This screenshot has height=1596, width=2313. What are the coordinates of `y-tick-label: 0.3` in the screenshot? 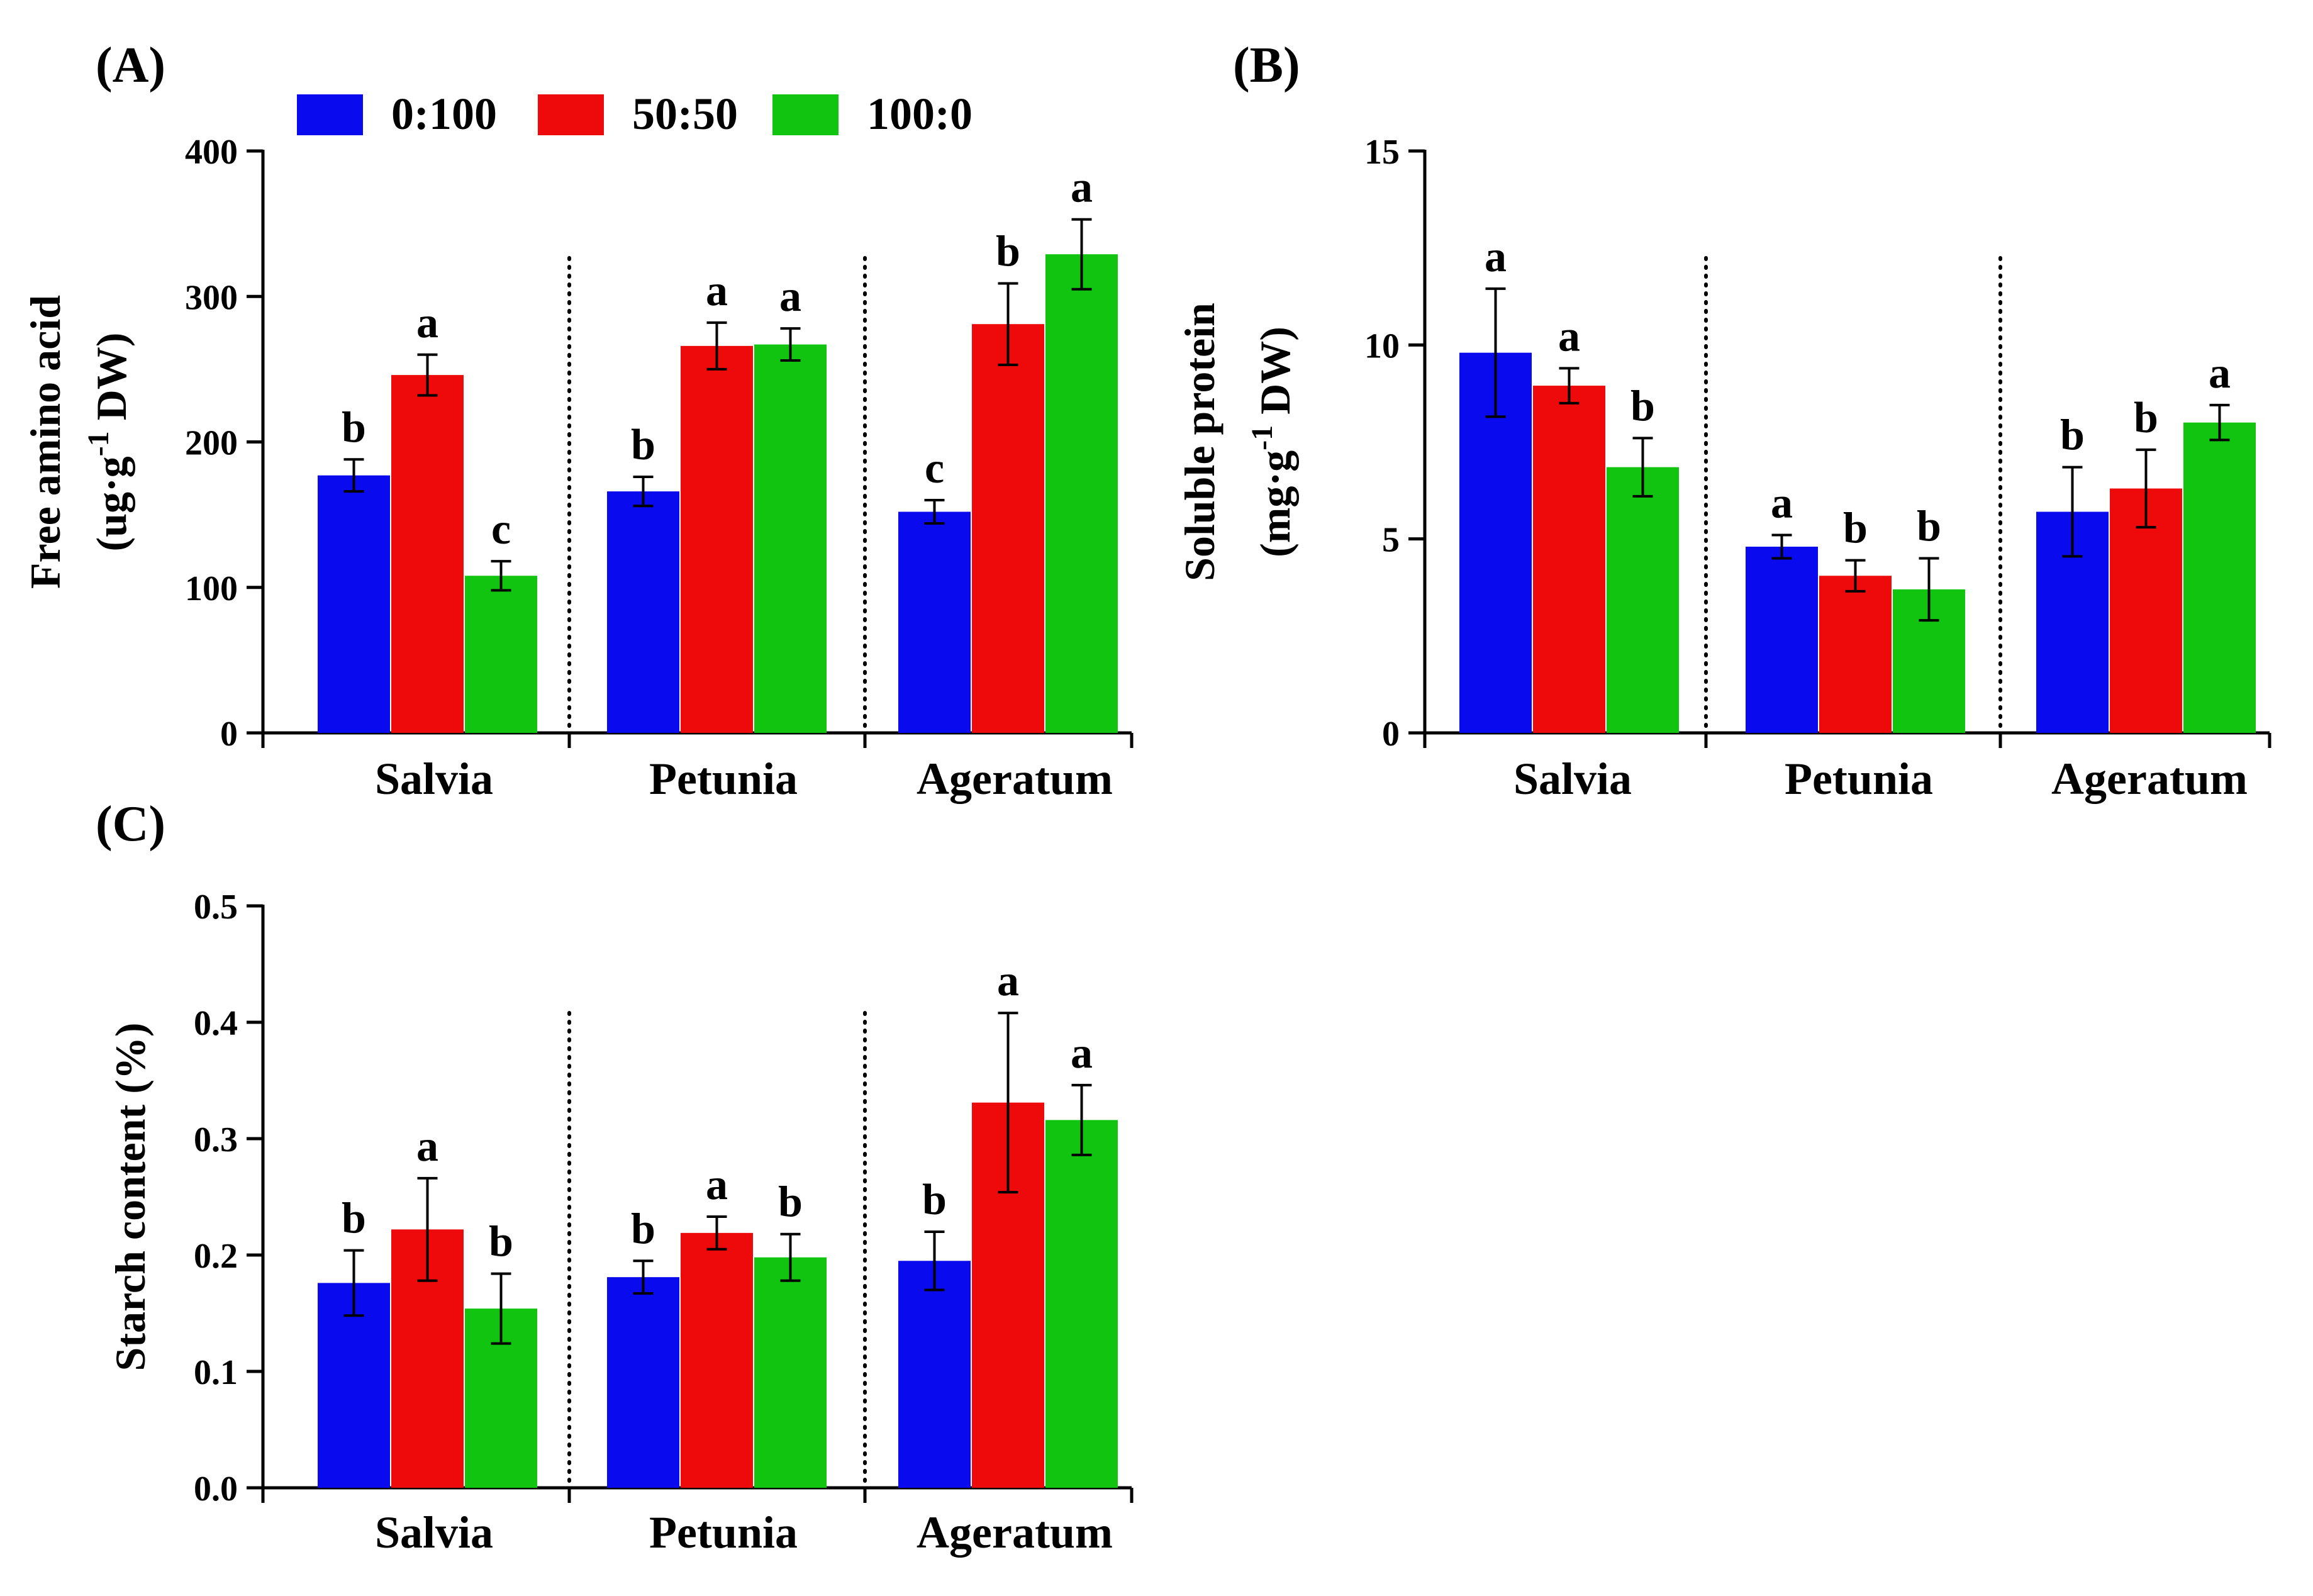 It's located at (216, 1139).